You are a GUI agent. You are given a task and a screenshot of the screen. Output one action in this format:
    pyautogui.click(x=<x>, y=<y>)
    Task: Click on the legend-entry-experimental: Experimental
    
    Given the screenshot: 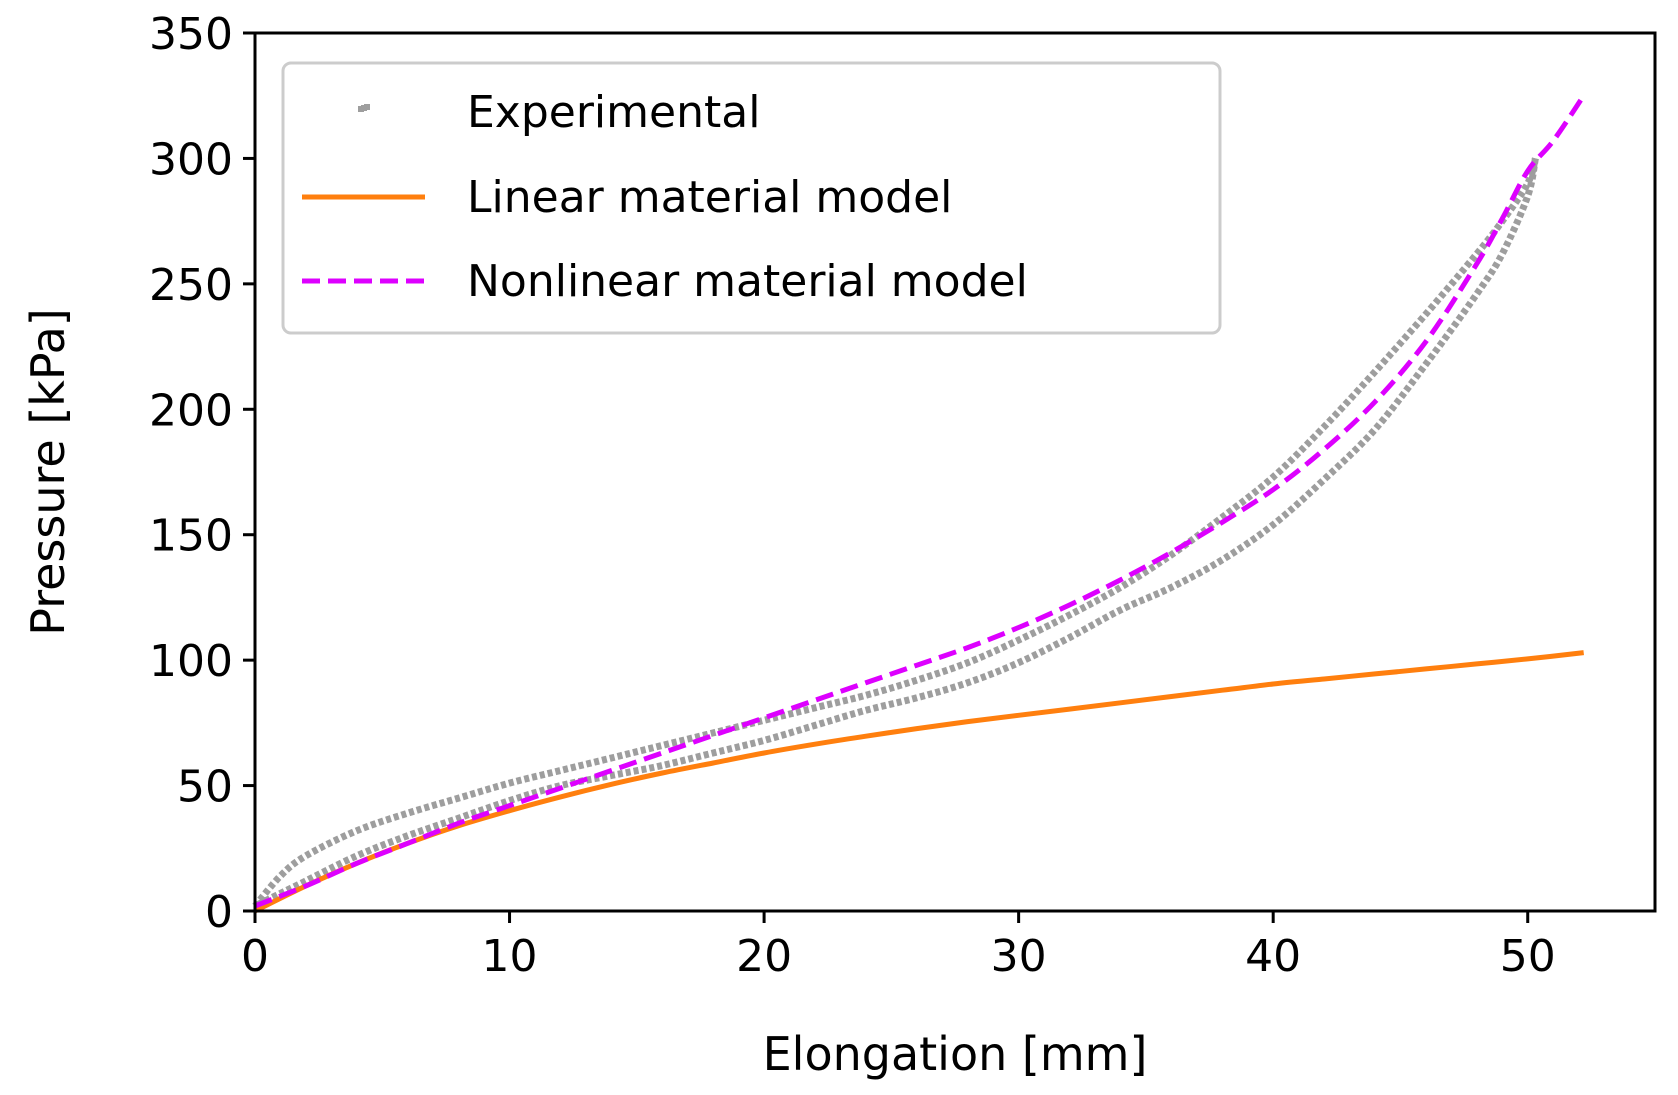 What is the action you would take?
    pyautogui.click(x=559, y=112)
    